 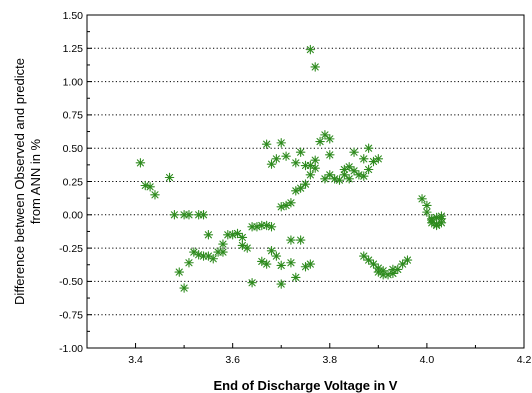 I want to click on y-tick-label: -0.75, so click(x=71, y=316).